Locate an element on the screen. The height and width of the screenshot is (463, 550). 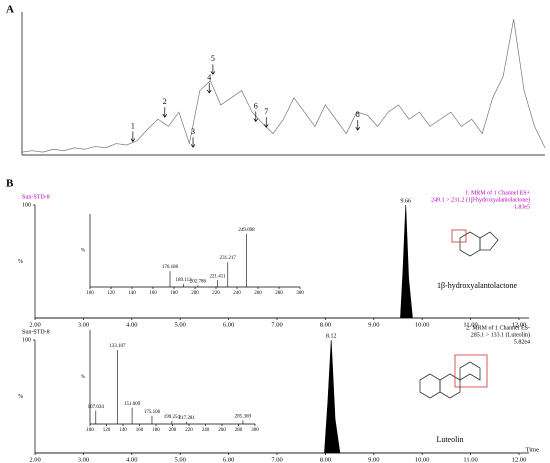
stick-label: 231.217 is located at coordinates (228, 258).